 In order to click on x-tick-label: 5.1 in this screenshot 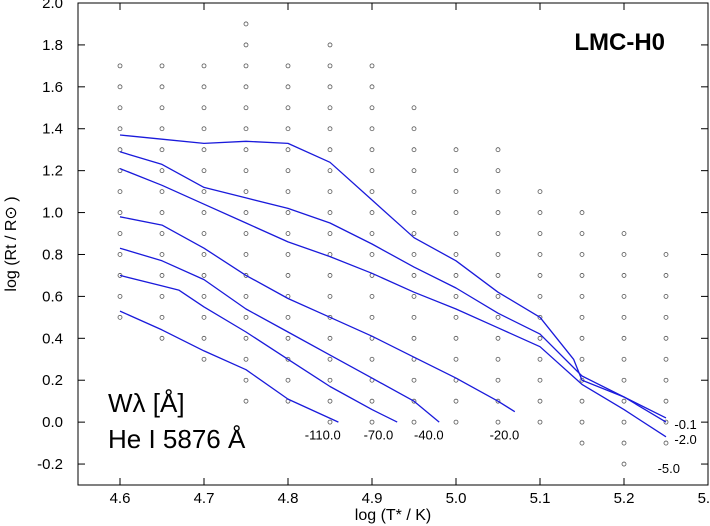, I will do `click(540, 498)`.